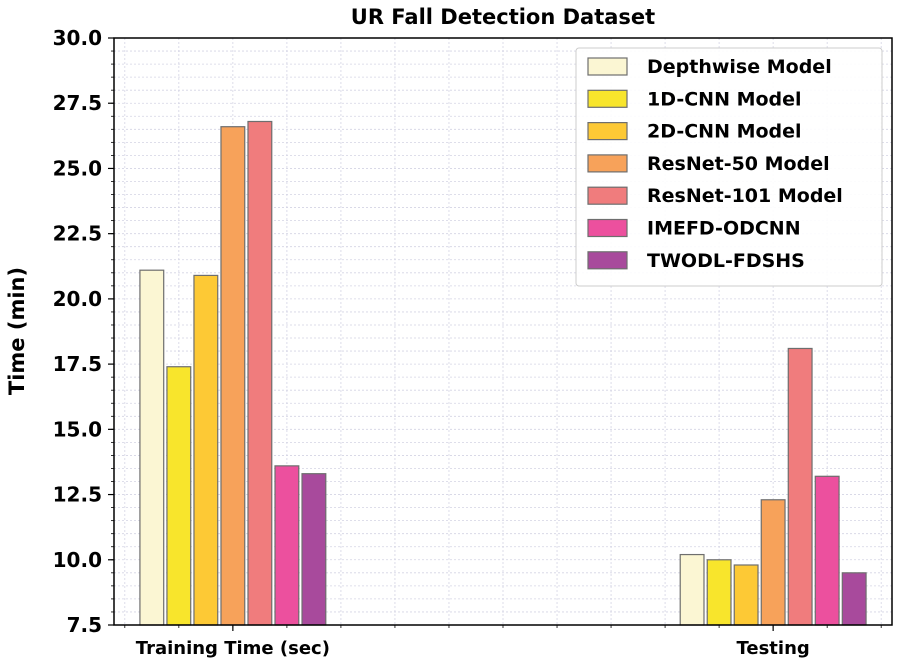 This screenshot has height=664, width=900. Describe the element at coordinates (17, 331) in the screenshot. I see `y-axis-label: Time (min)` at that location.